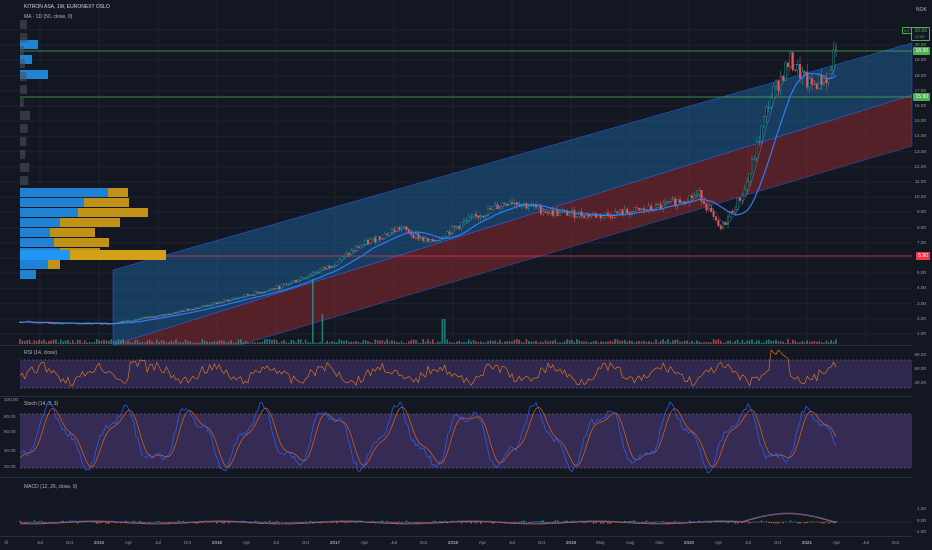  What do you see at coordinates (51, 487) in the screenshot?
I see `macd-label: MACD (12, 26, close, 9)` at bounding box center [51, 487].